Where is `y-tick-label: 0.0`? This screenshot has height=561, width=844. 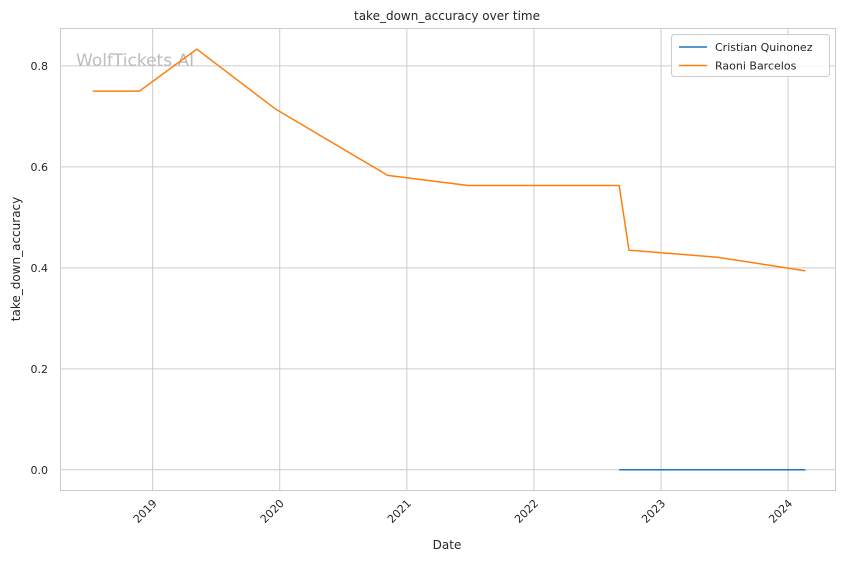 y-tick-label: 0.0 is located at coordinates (40, 470).